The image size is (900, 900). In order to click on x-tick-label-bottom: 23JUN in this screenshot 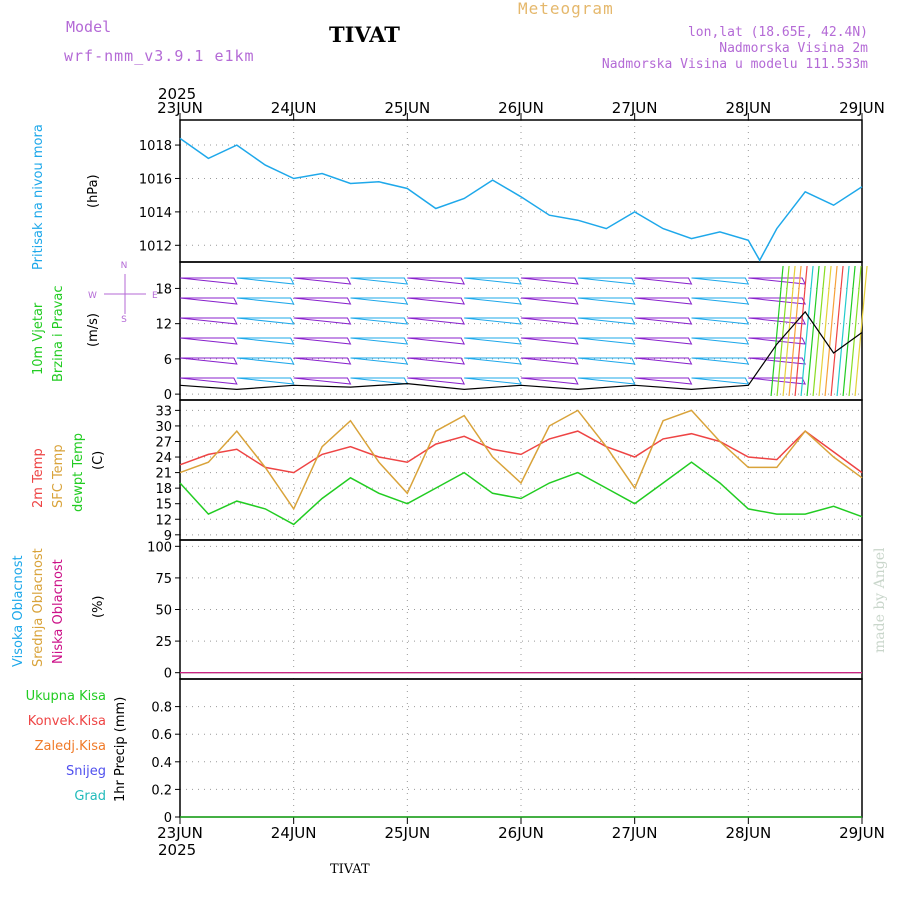, I will do `click(180, 833)`.